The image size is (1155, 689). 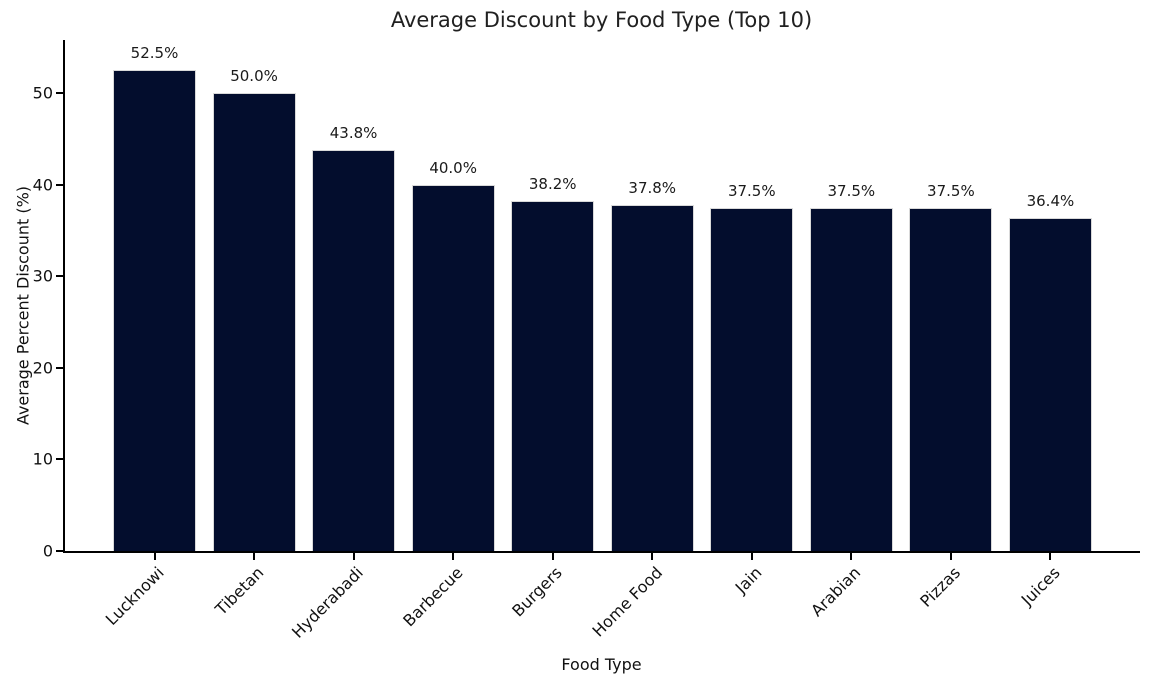 I want to click on bar-value-label: 40.0%, so click(x=453, y=167).